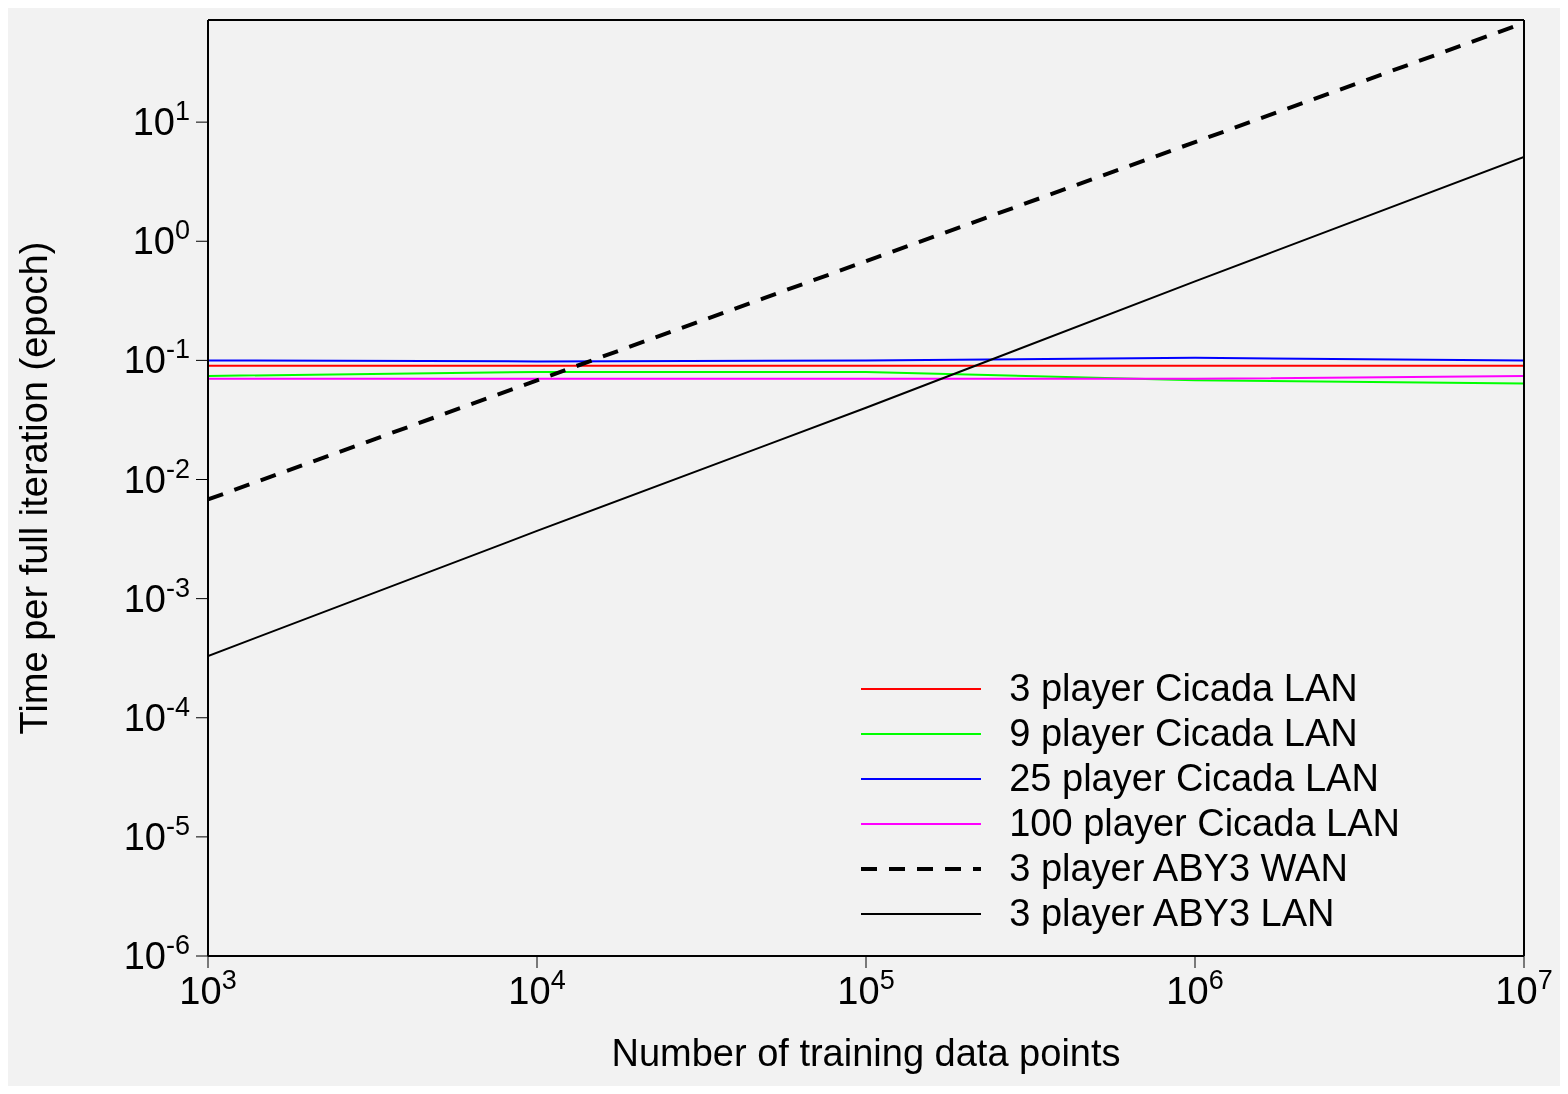  What do you see at coordinates (866, 988) in the screenshot?
I see `x-tick-label: 10$^{5}$` at bounding box center [866, 988].